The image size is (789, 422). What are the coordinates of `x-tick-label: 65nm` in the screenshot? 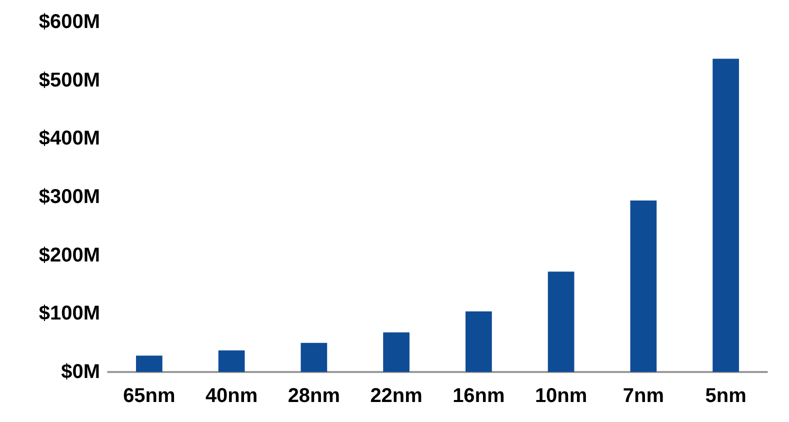 It's located at (149, 396).